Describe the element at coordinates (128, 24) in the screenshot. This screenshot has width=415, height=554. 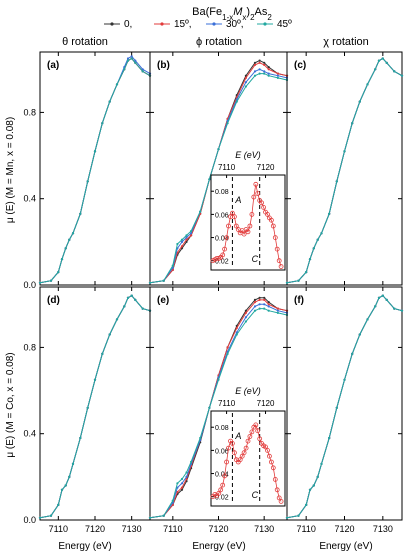
I see `legend-label-0: 0,` at that location.